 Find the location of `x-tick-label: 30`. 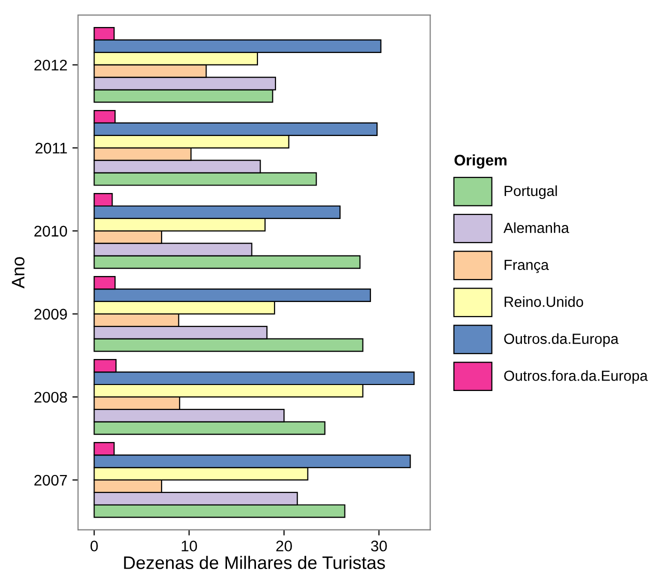

x-tick-label: 30 is located at coordinates (379, 546).